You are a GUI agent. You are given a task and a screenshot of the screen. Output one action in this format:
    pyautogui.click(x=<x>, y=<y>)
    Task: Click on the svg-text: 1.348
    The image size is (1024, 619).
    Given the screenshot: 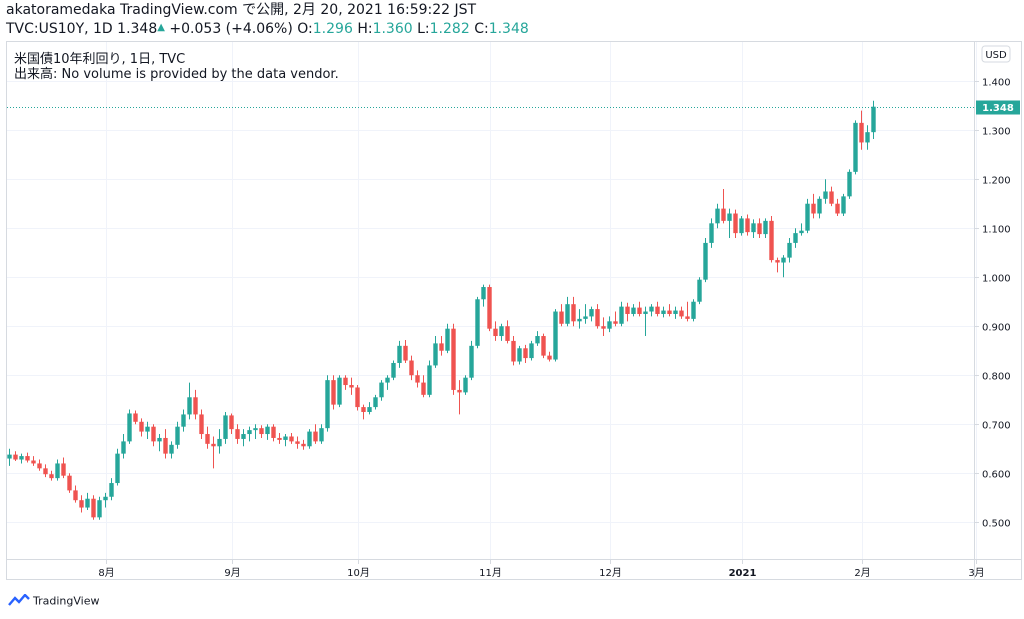 What is the action you would take?
    pyautogui.click(x=998, y=108)
    